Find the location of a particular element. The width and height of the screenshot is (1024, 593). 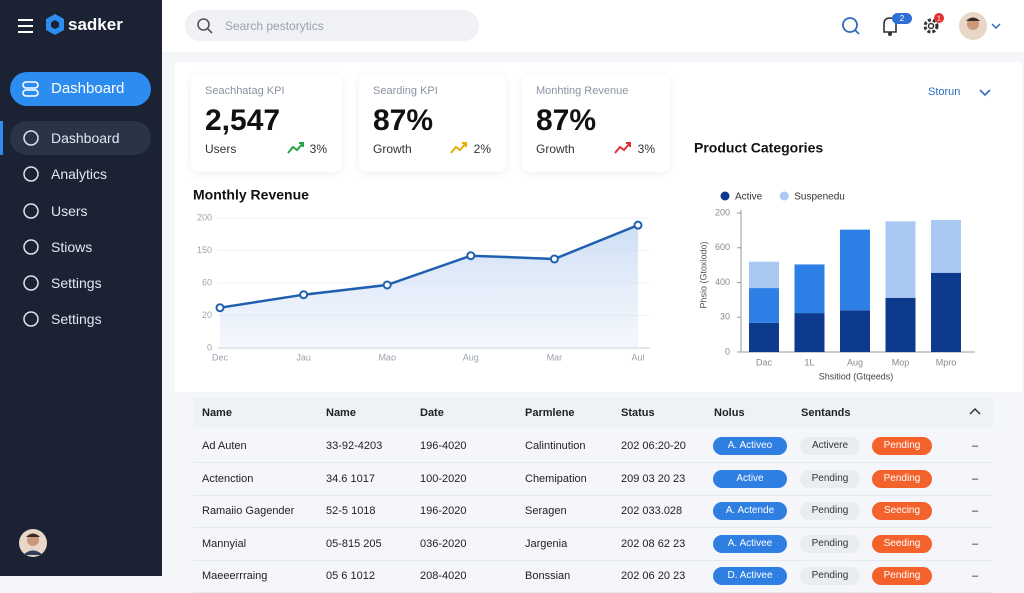

x-tick-label: Jau is located at coordinates (303, 357).